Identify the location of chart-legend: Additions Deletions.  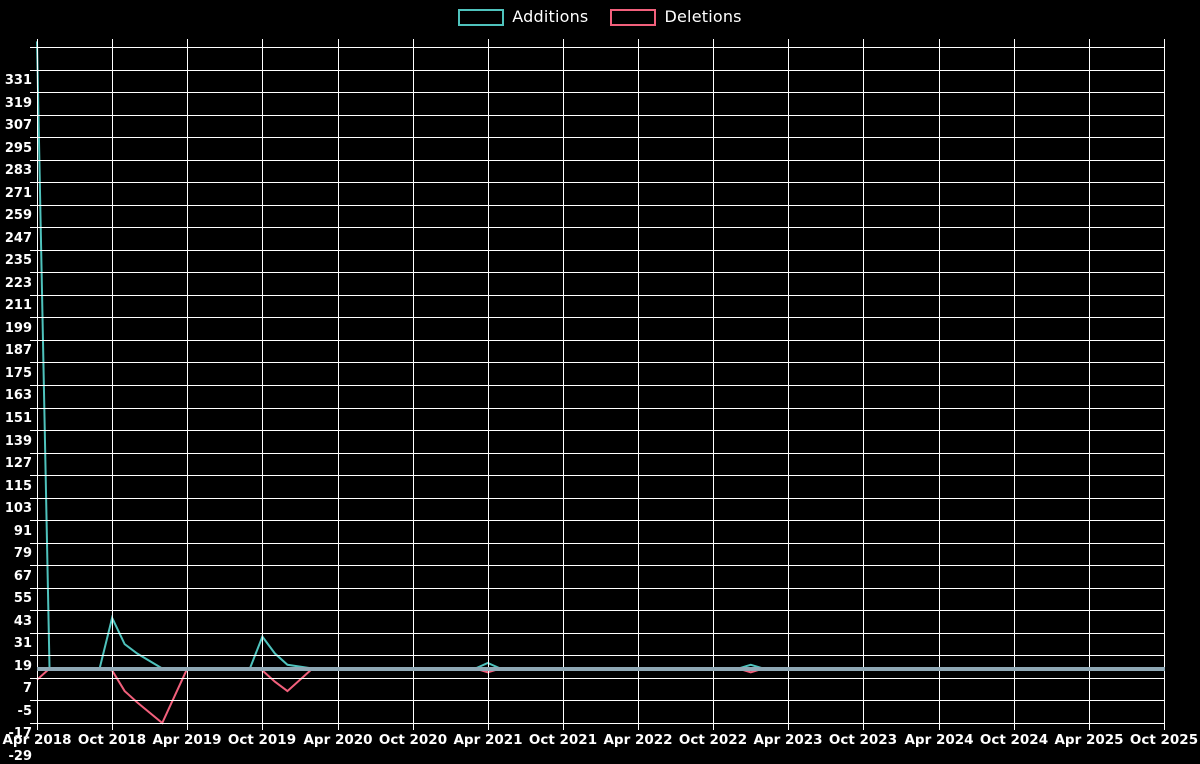
(600, 17).